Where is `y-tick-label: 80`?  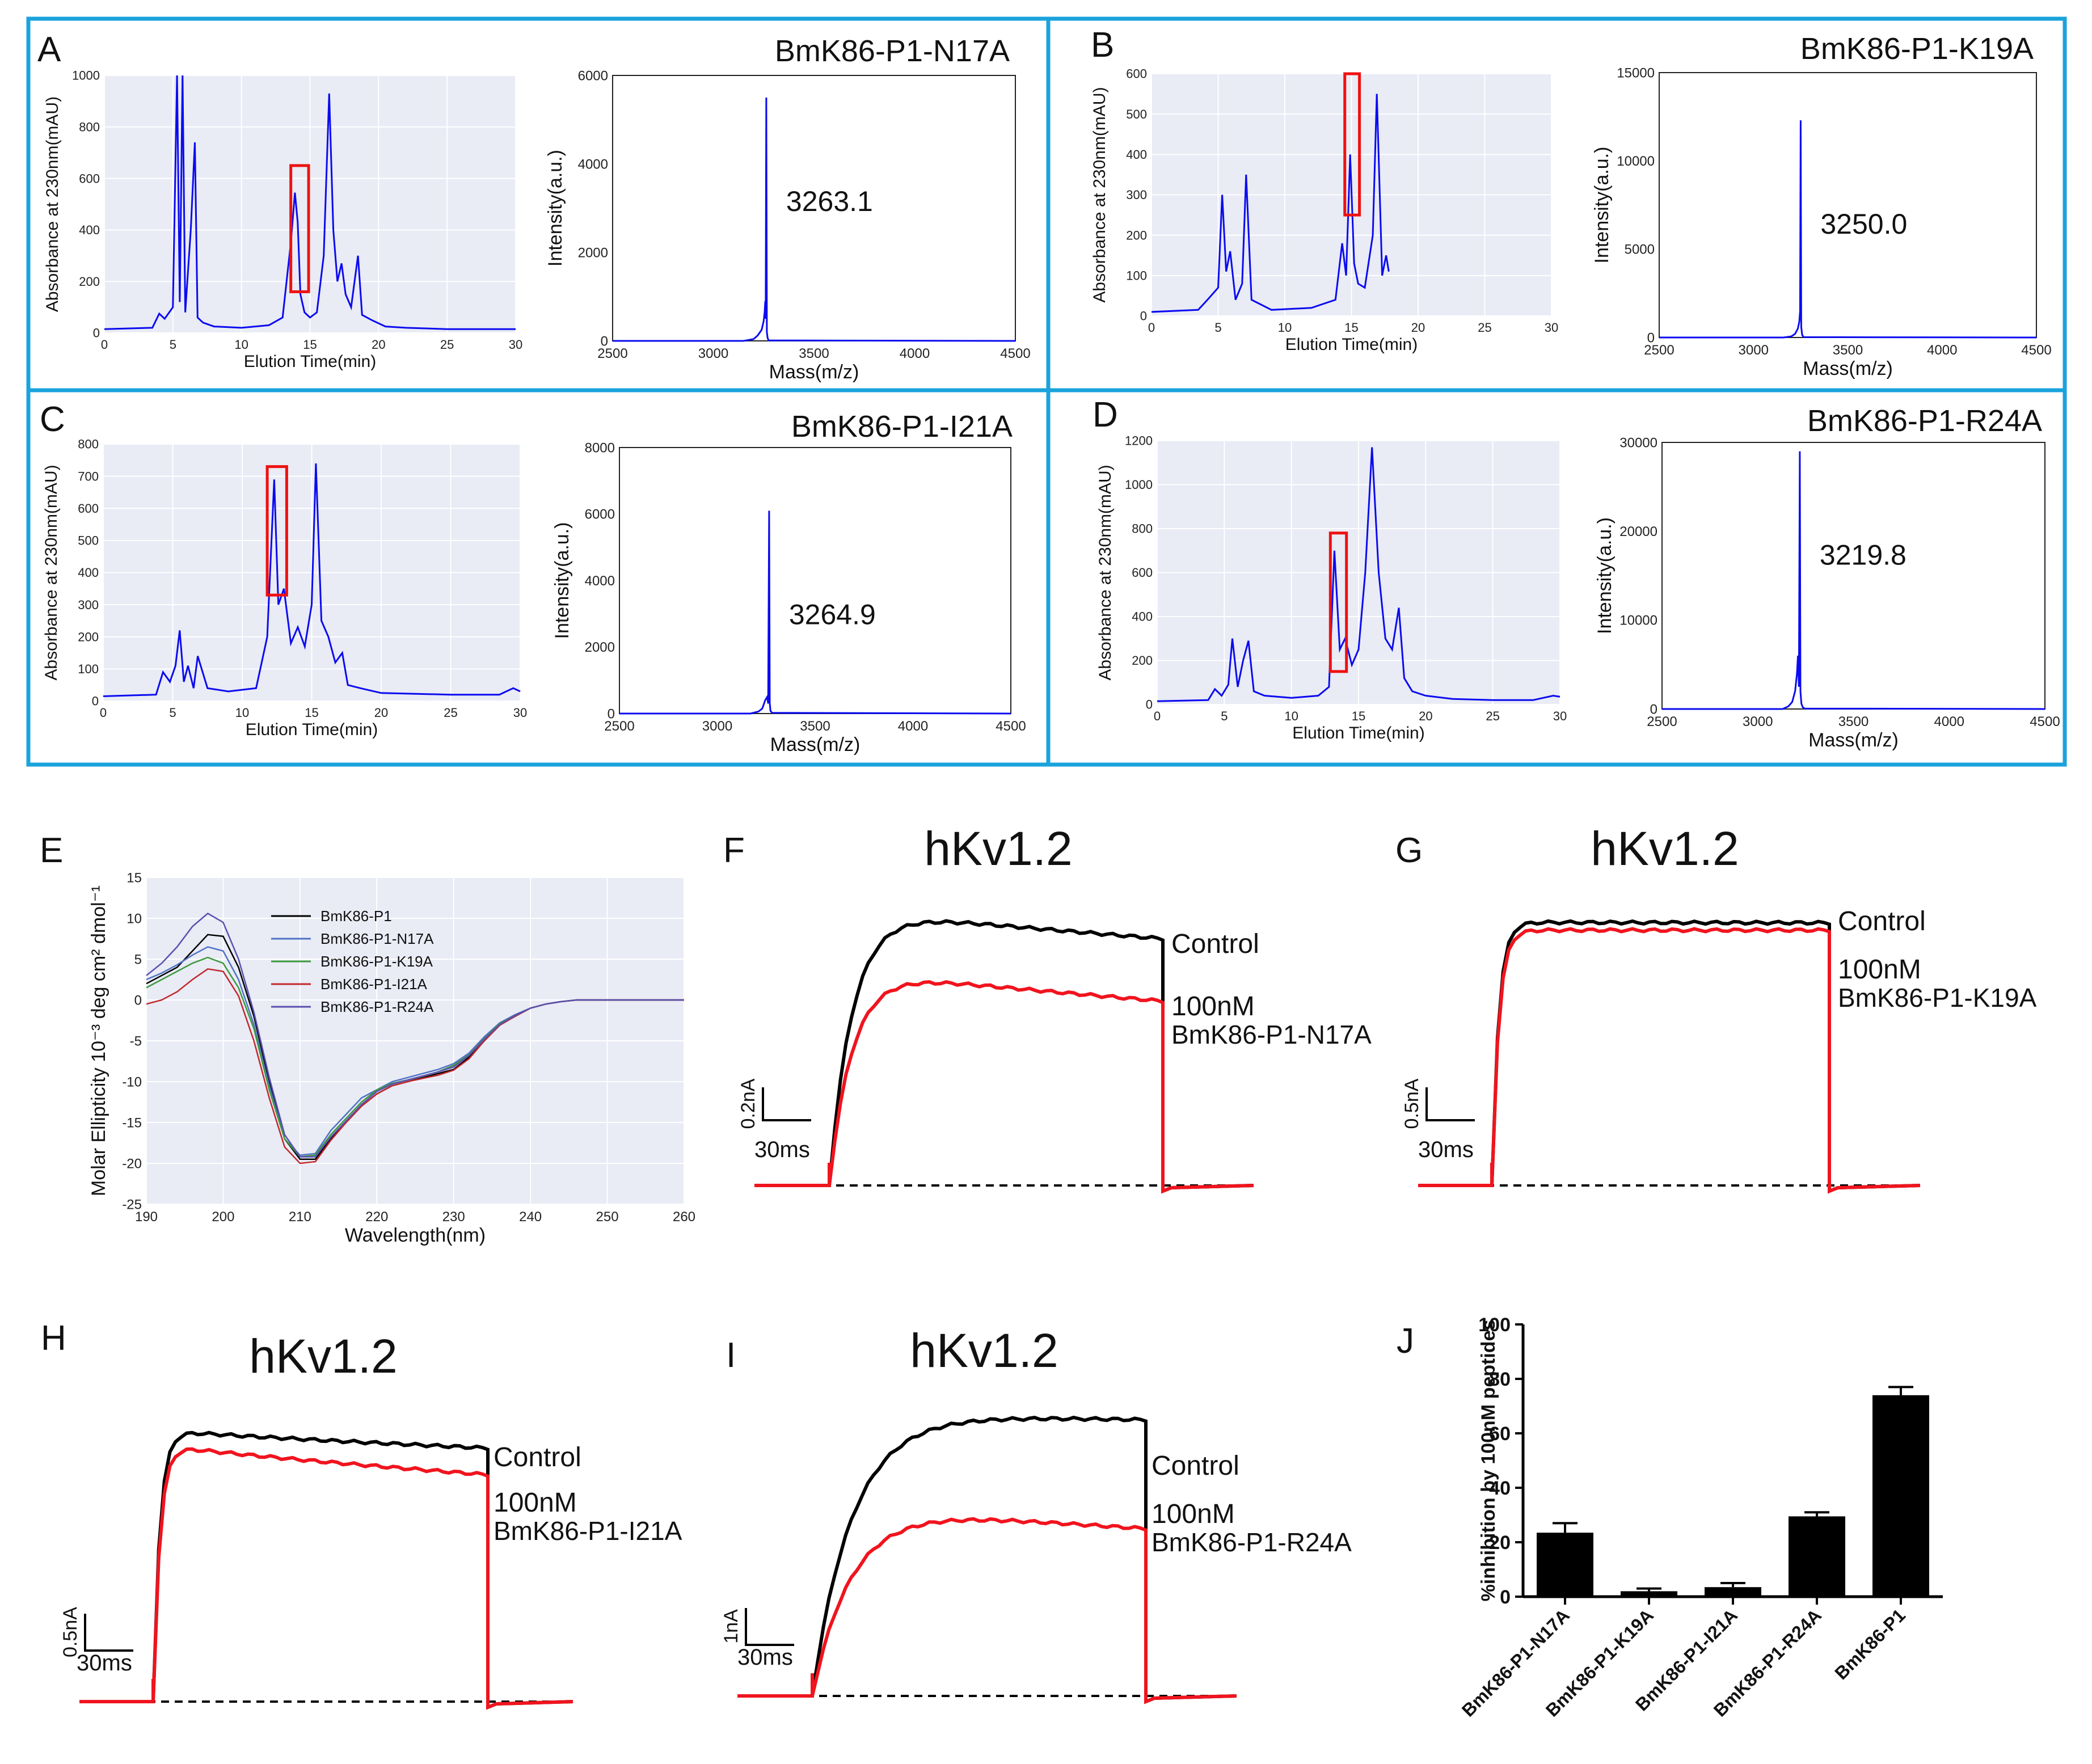 y-tick-label: 80 is located at coordinates (1500, 1379).